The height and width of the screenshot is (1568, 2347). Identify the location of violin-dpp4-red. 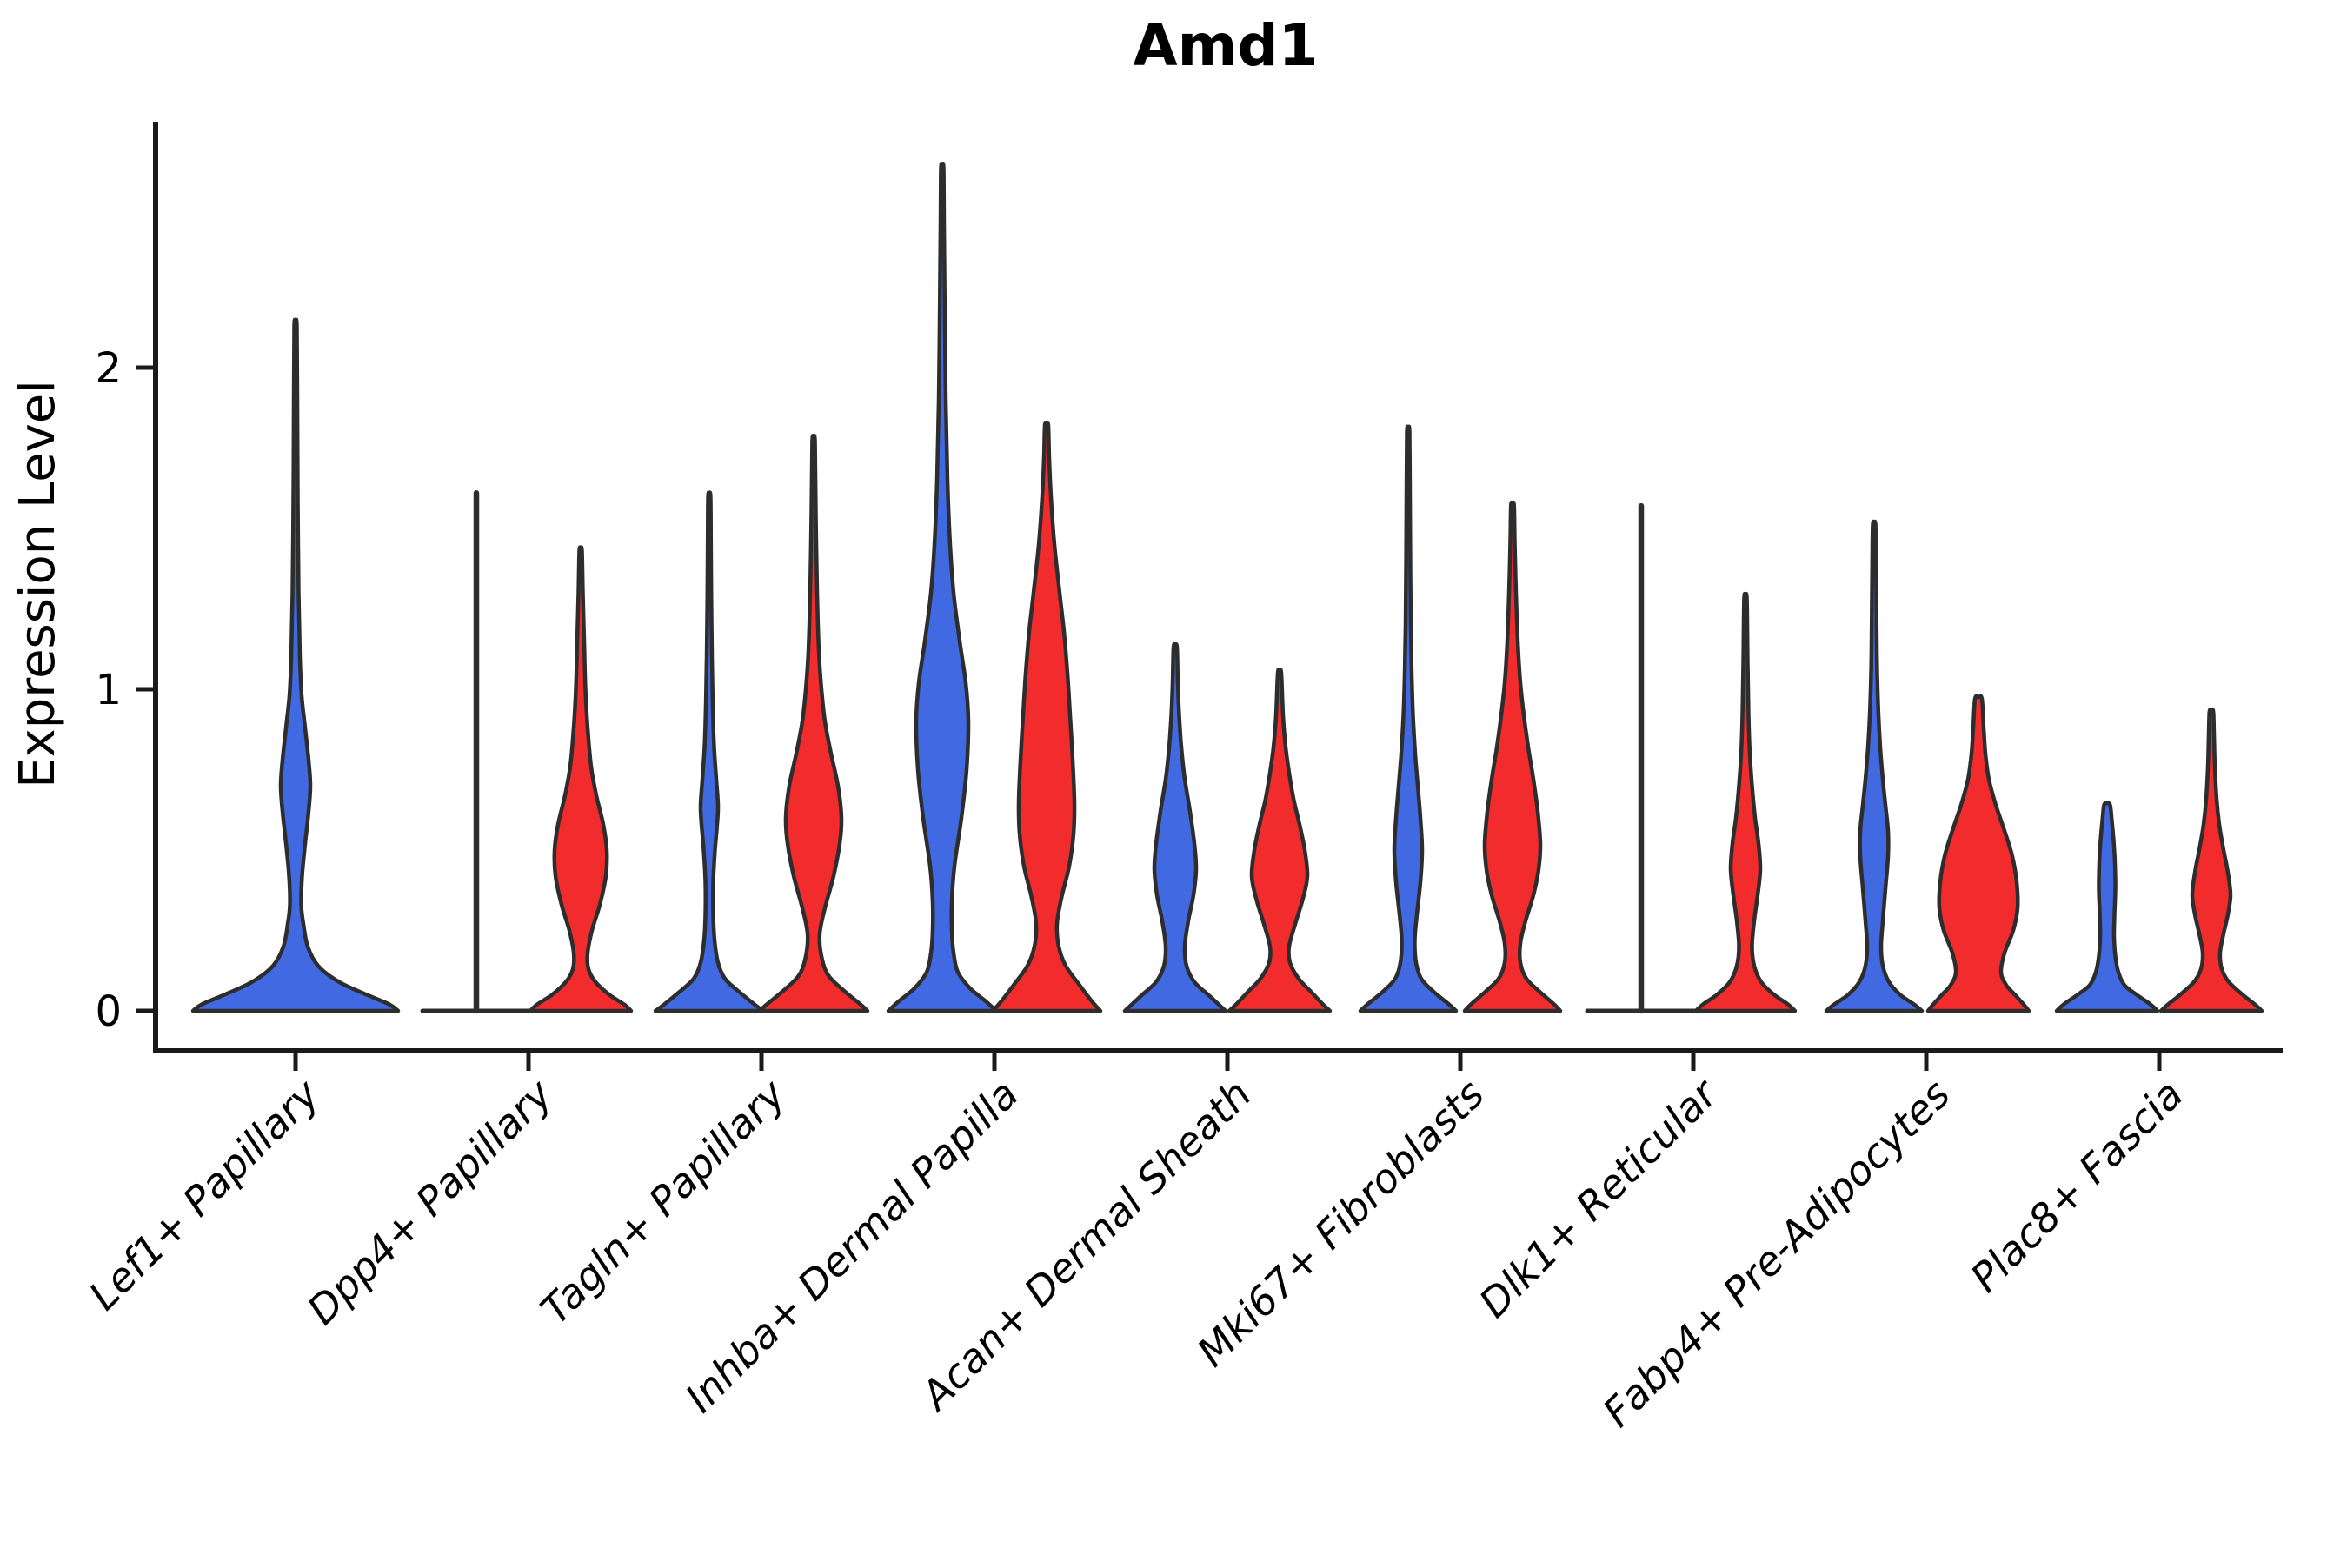
(581, 779).